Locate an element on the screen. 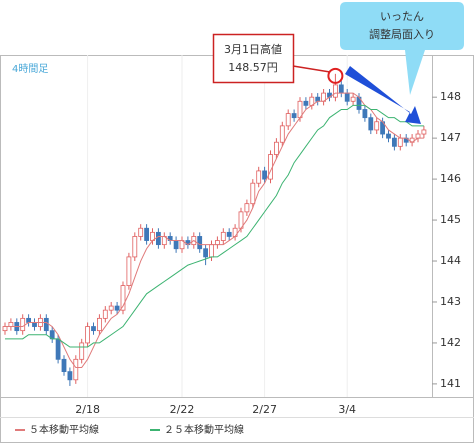 The image size is (475, 444). callout-text: いったん is located at coordinates (402, 16).